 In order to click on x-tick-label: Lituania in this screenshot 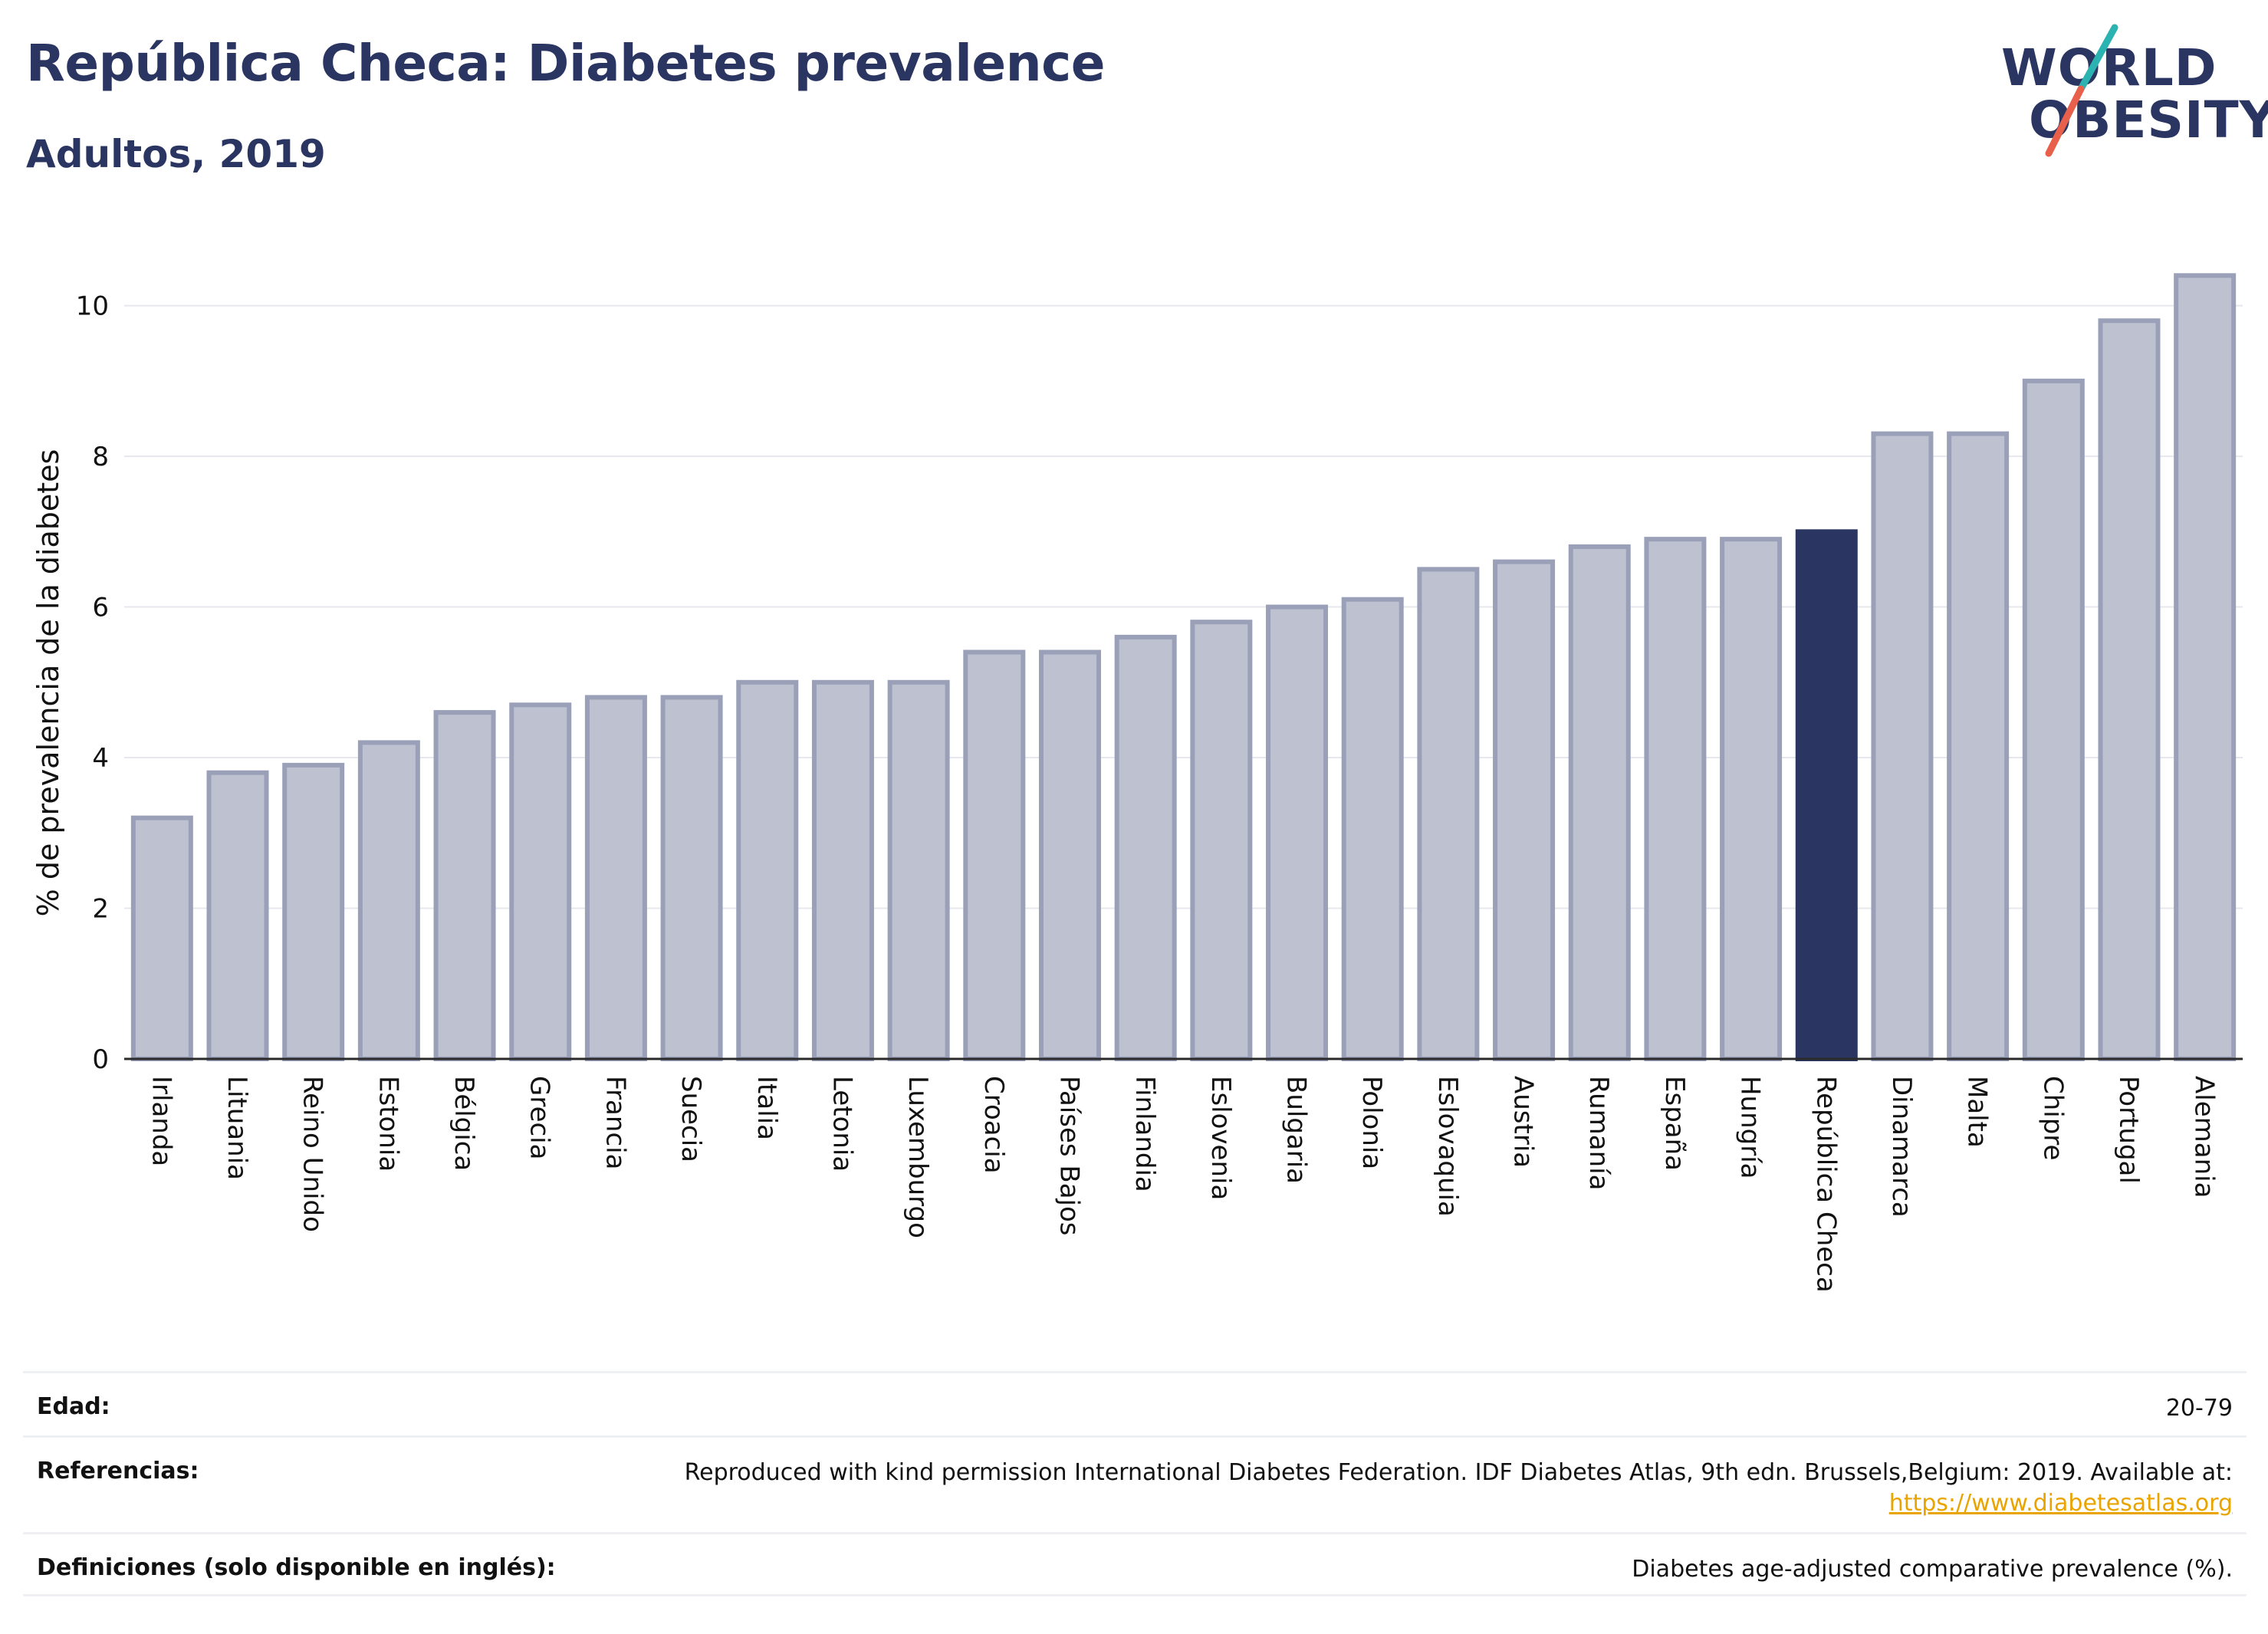, I will do `click(237, 1128)`.